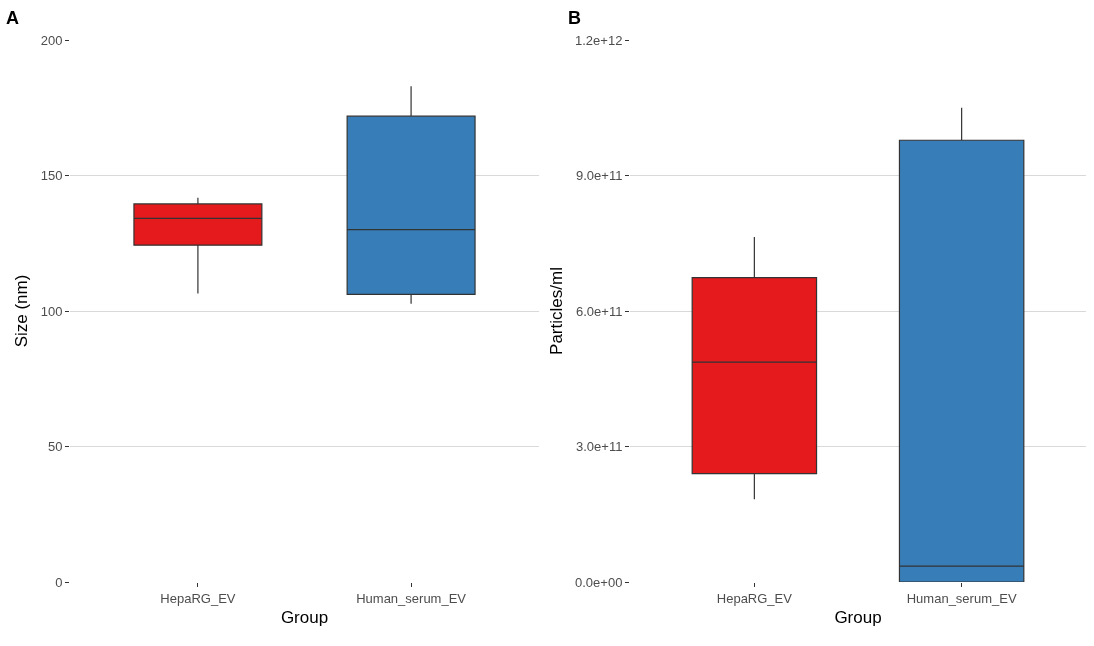  Describe the element at coordinates (12, 18) in the screenshot. I see `text: A` at that location.